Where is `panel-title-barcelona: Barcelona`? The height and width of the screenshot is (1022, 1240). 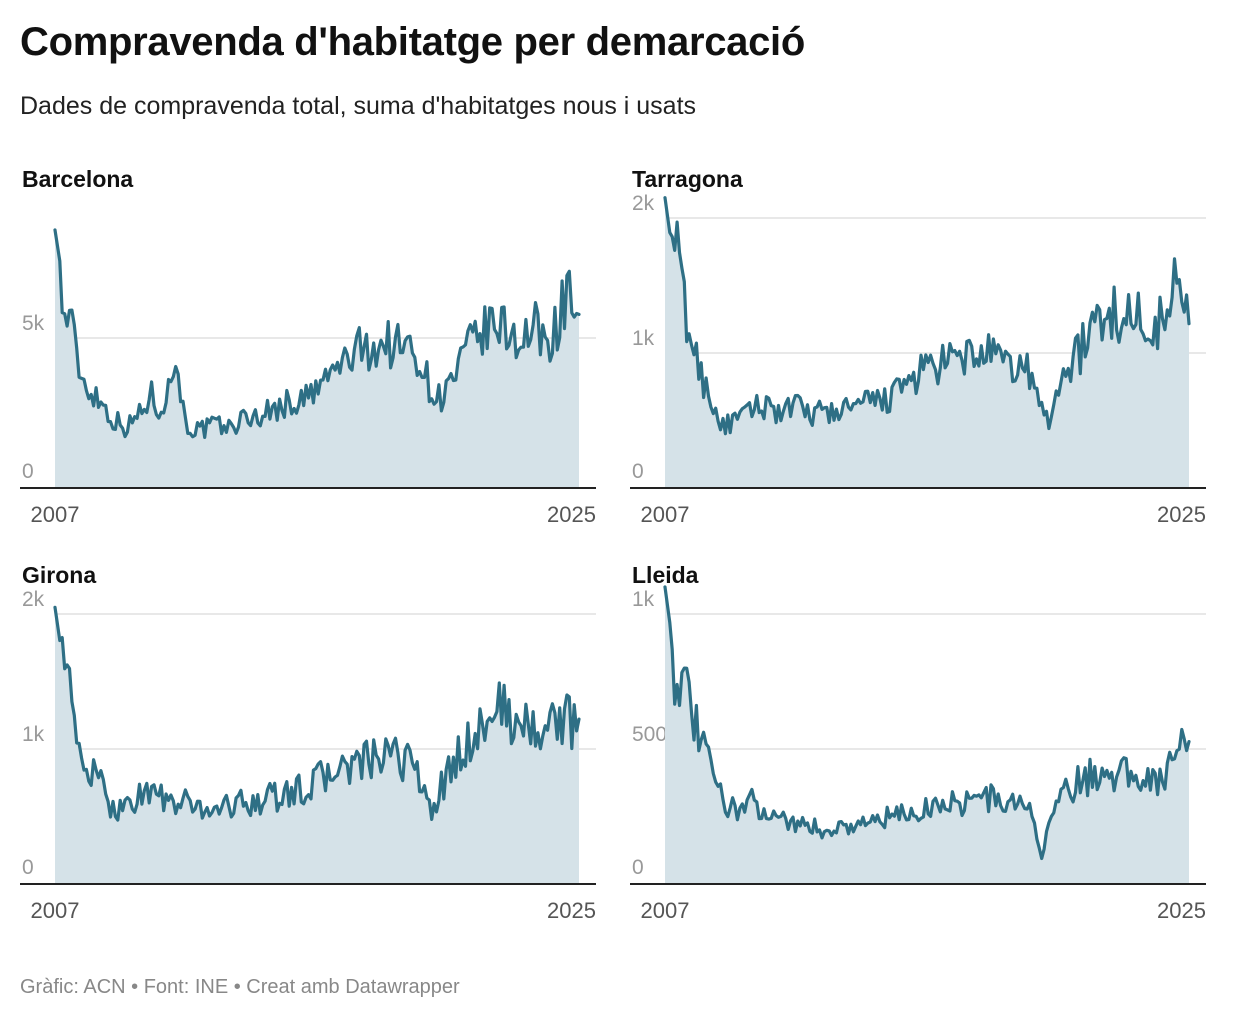
panel-title-barcelona: Barcelona is located at coordinates (78, 179).